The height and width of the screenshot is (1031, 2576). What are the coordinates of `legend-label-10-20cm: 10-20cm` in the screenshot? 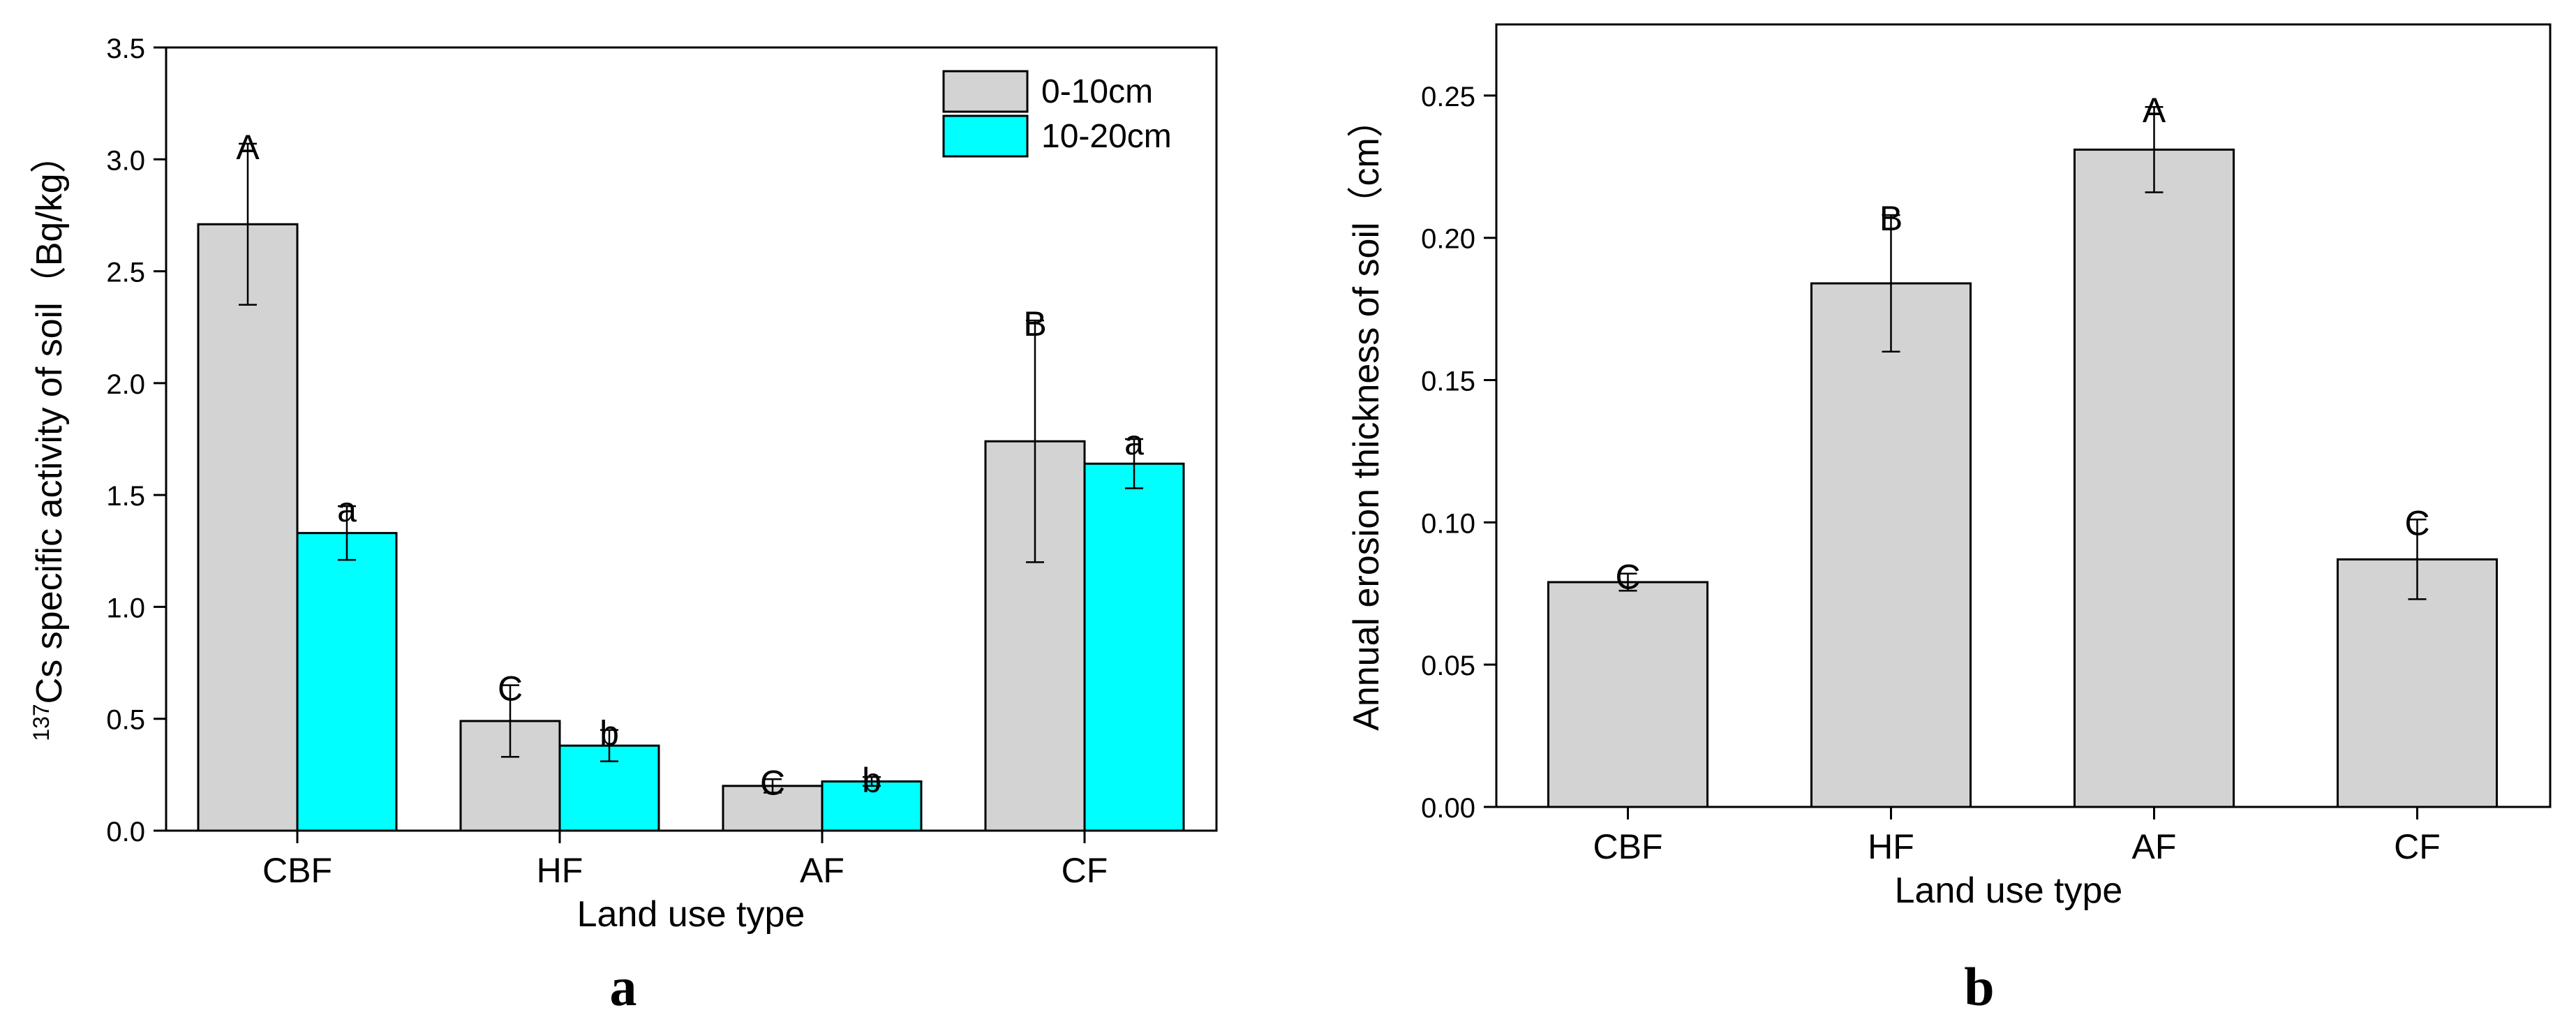 It's located at (1106, 136).